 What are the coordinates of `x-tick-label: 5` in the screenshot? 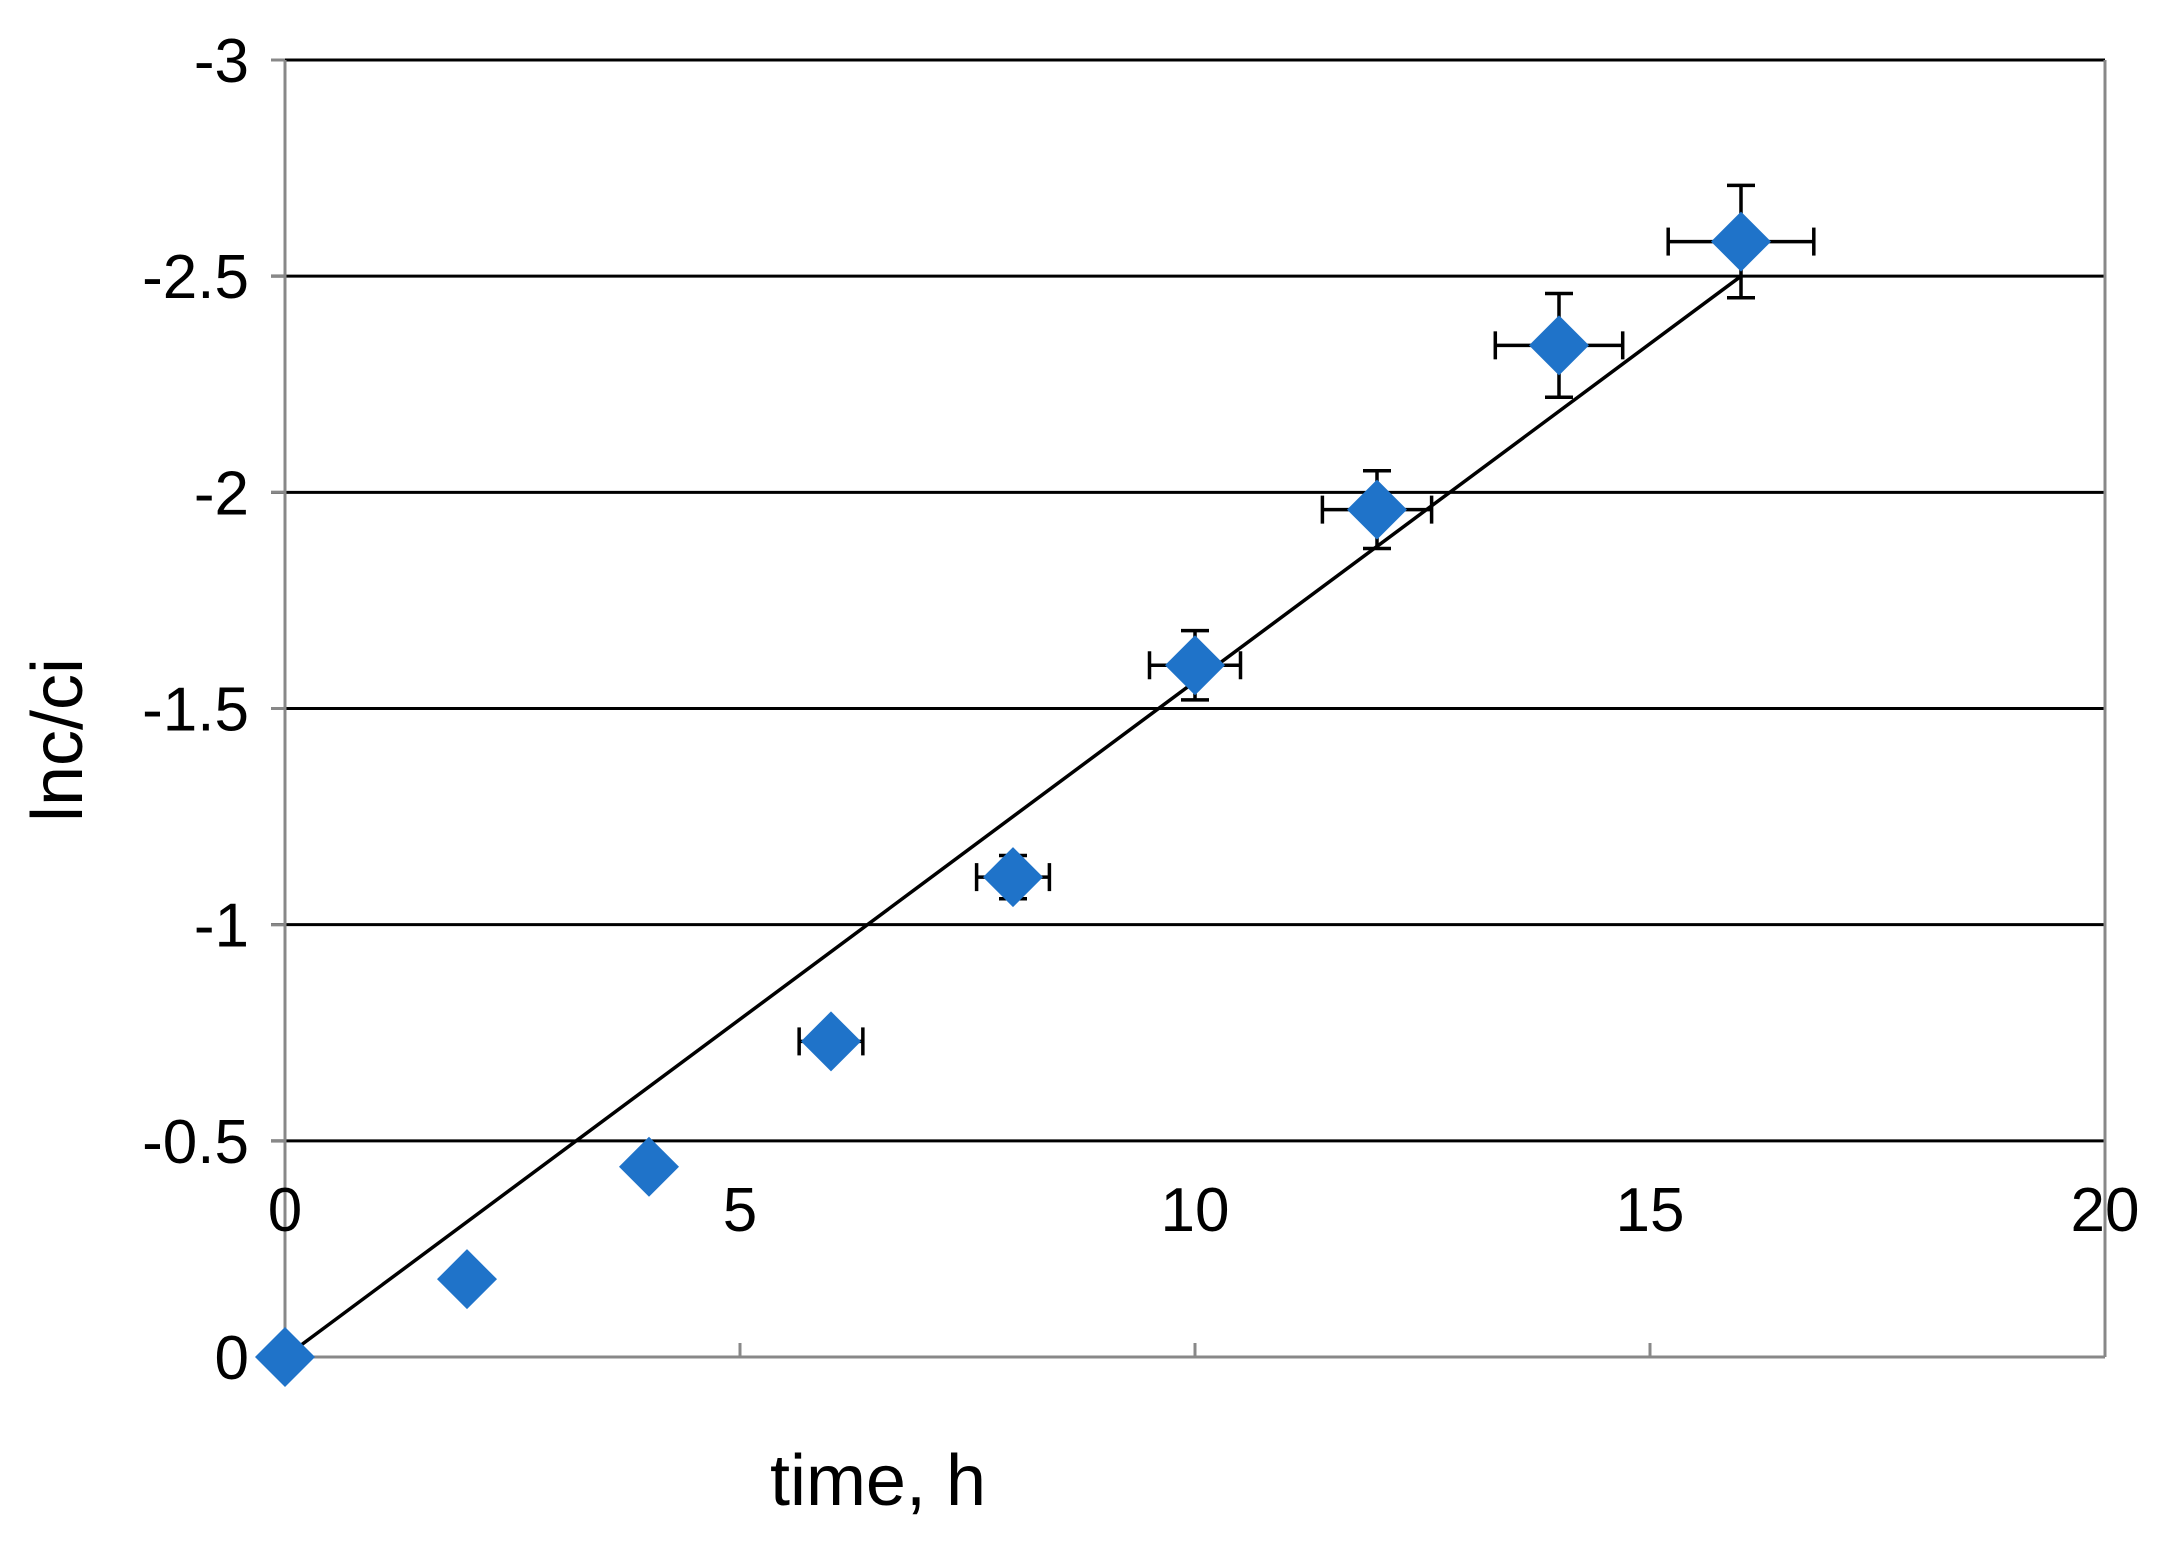 It's located at (740, 1210).